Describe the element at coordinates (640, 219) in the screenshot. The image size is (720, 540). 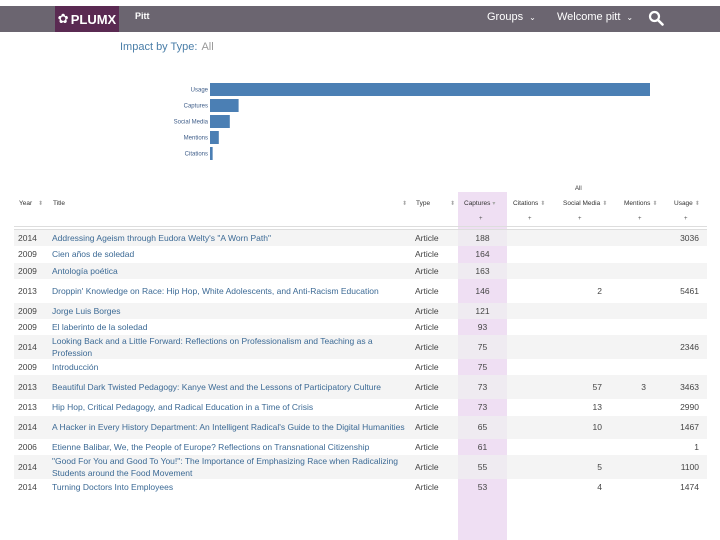
I see `expand-mentions-icon: +` at that location.